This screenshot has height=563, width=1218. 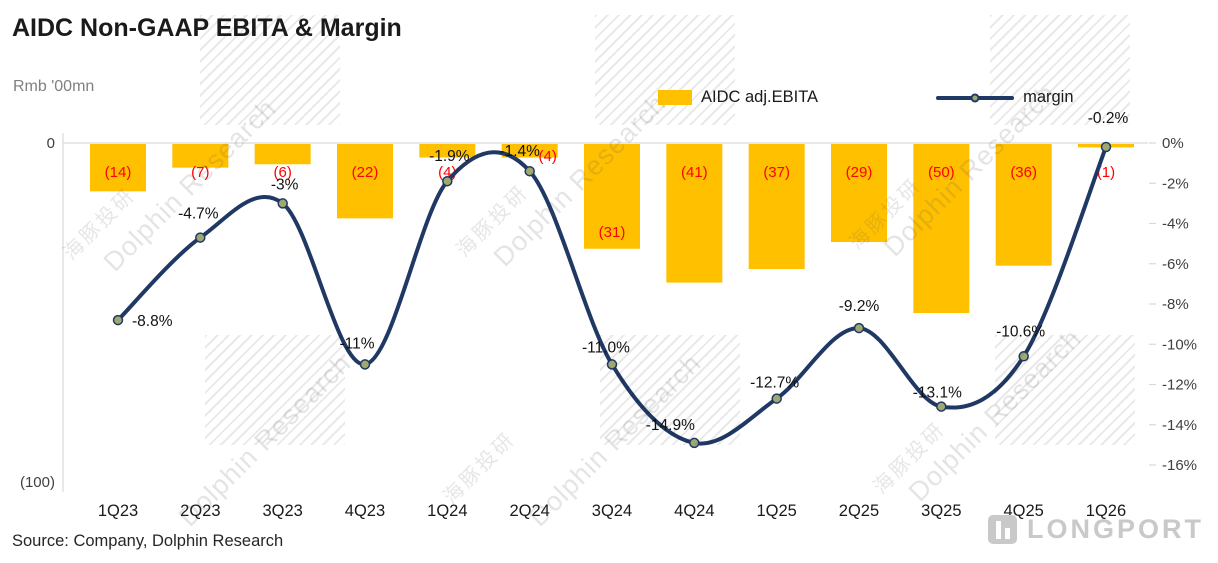 I want to click on ebita-value-label: (7), so click(x=200, y=172).